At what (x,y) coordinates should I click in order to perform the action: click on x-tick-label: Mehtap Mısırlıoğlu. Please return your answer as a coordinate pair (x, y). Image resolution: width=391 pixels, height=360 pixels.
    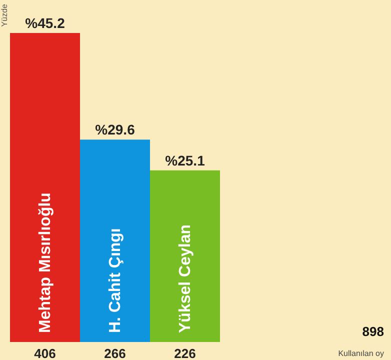
    Looking at the image, I should click on (45, 262).